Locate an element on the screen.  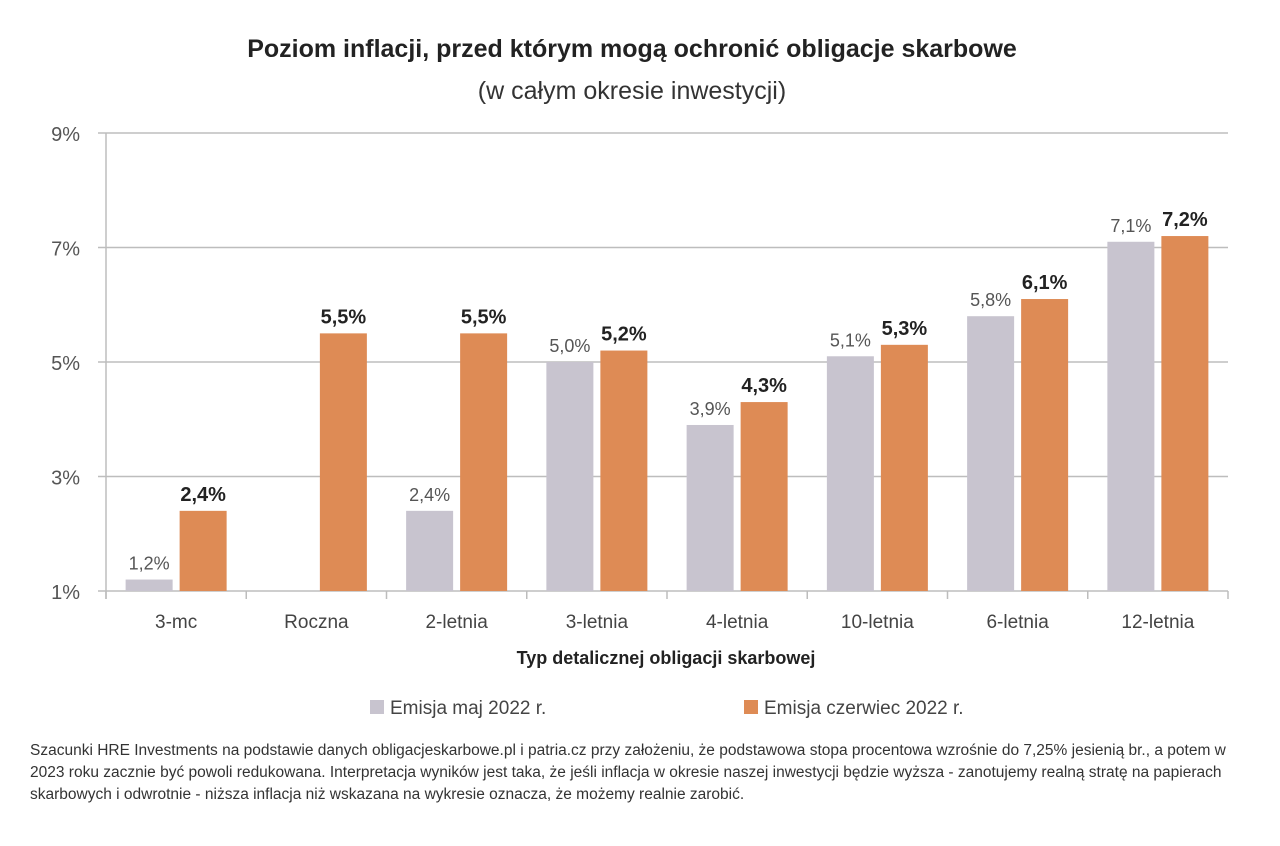
data-label: 5,1% is located at coordinates (850, 340).